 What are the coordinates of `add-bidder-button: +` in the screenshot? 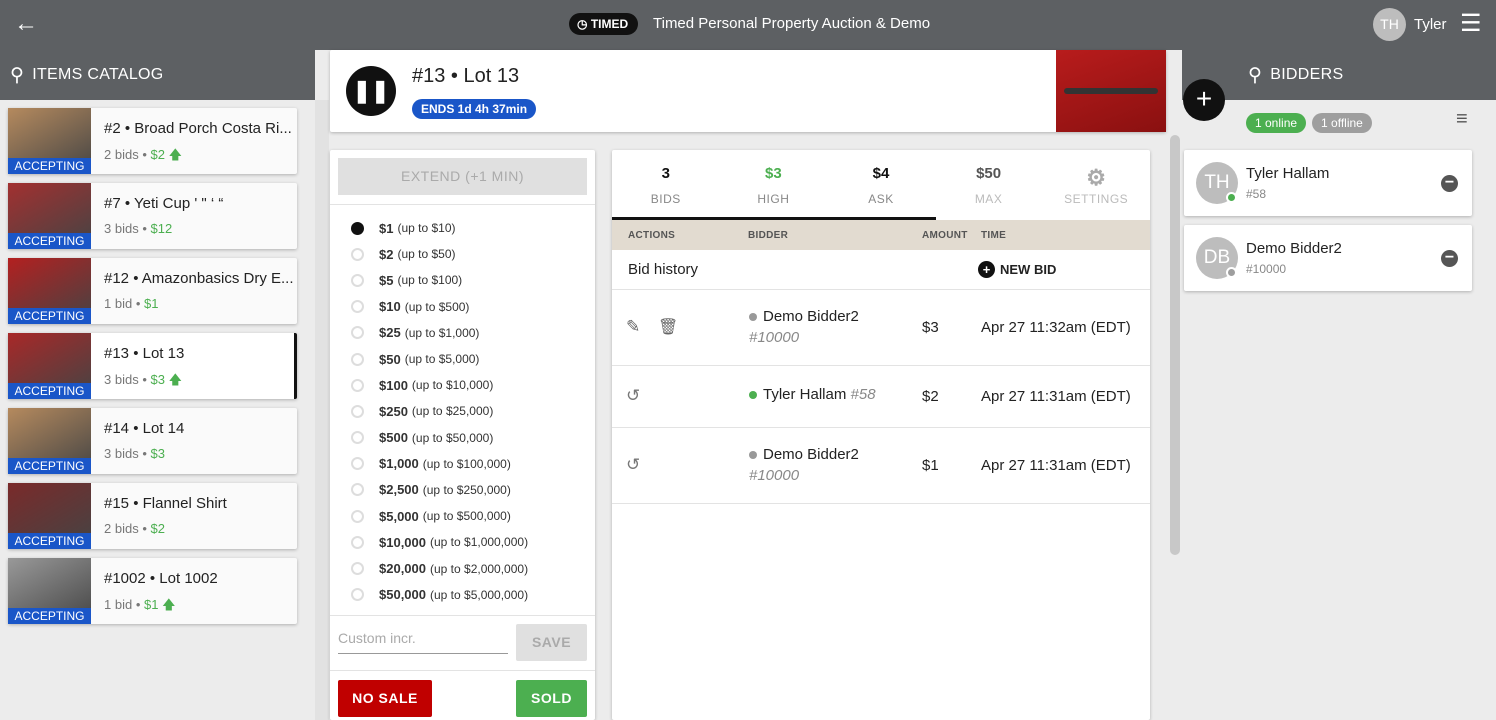 It's located at (1204, 100).